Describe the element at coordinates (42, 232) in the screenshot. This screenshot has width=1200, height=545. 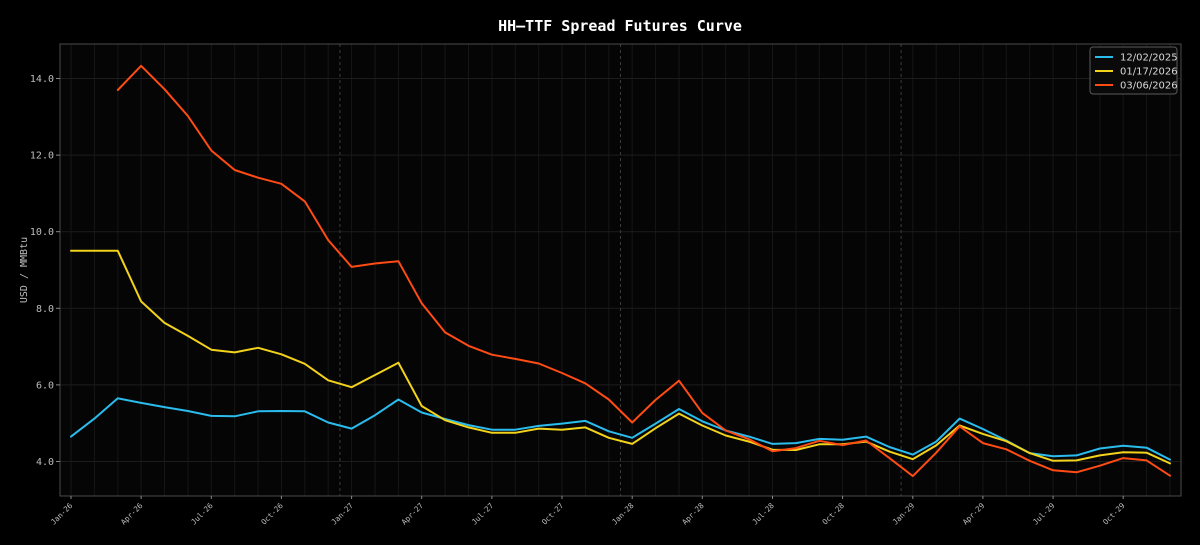
I see `y-tick-label: 10.0` at that location.